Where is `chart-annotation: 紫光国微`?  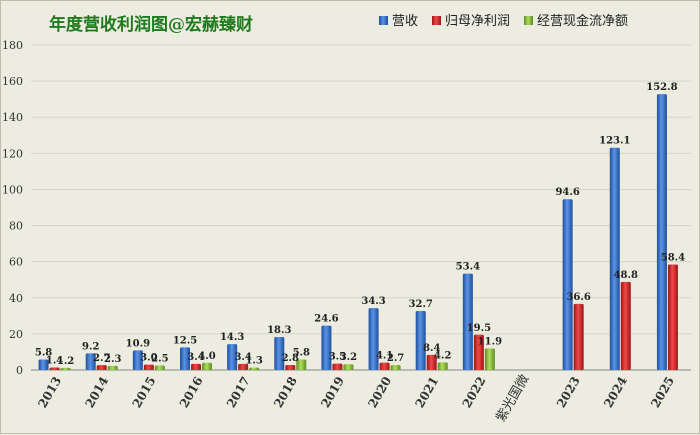 chart-annotation: 紫光国微 is located at coordinates (512, 398).